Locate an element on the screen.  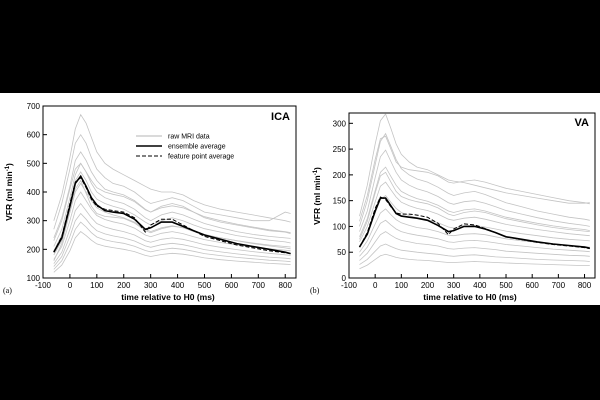
panel-b-ylabel: VFR (ml min-1) is located at coordinates (317, 196).